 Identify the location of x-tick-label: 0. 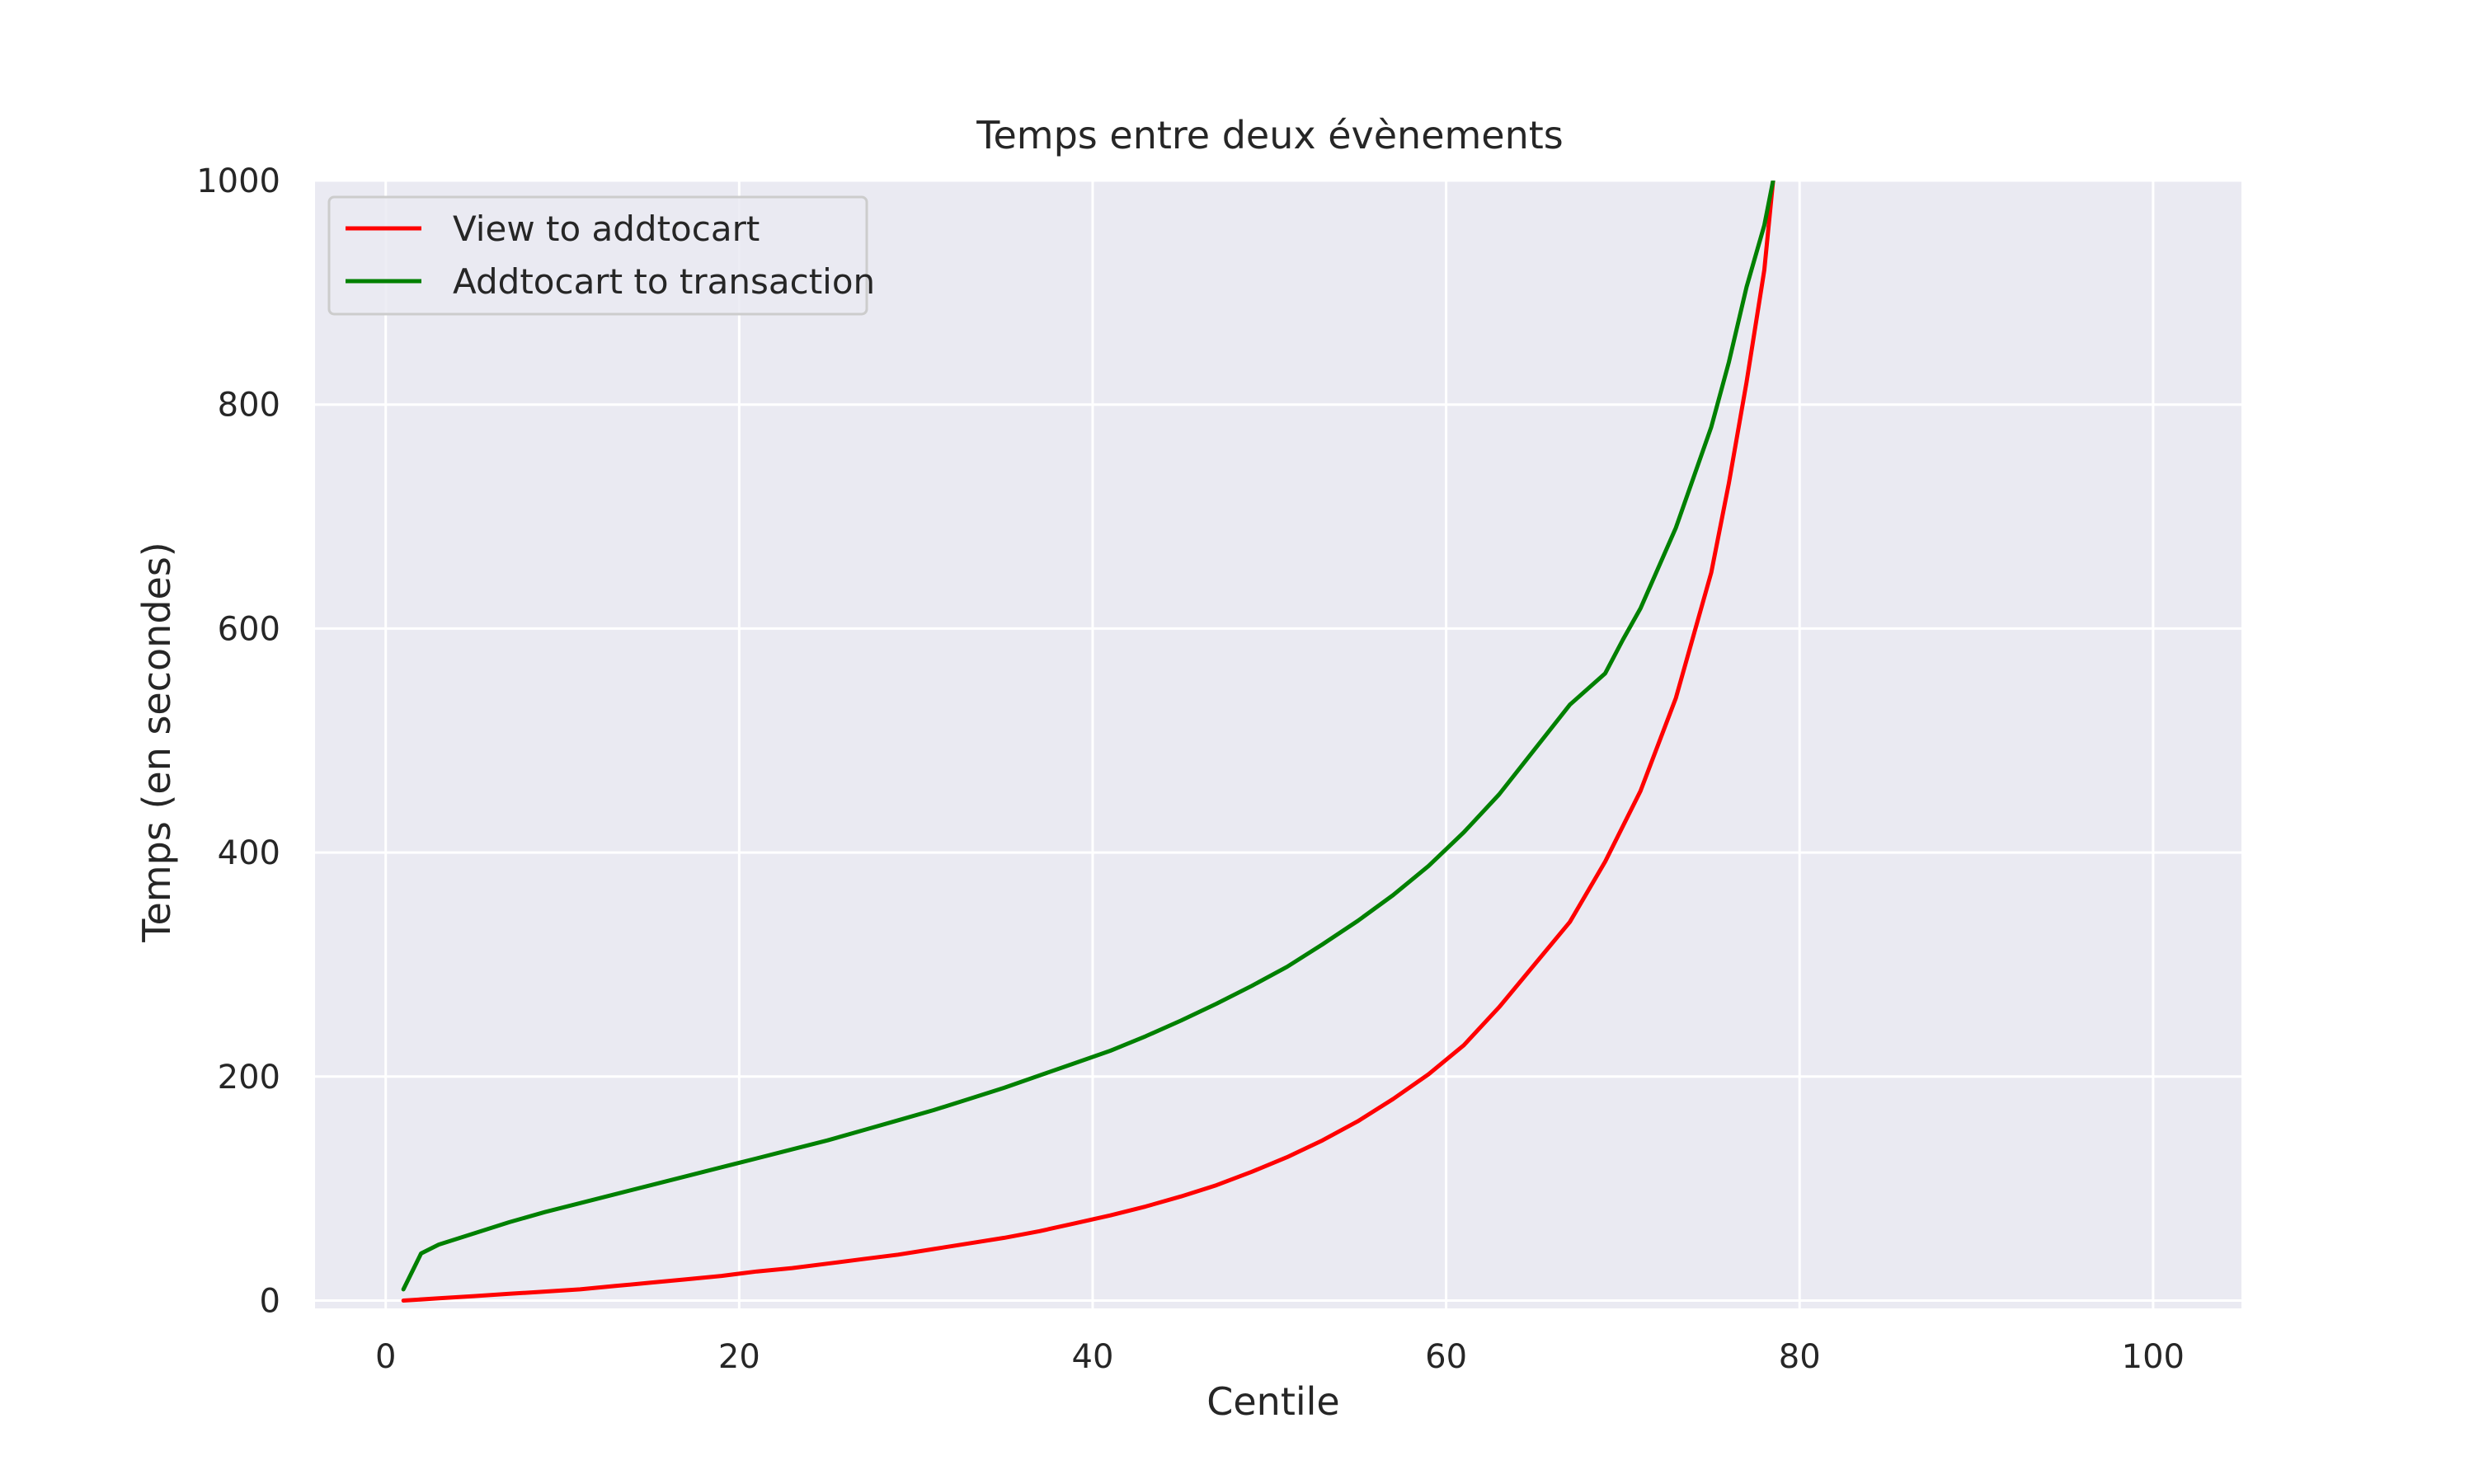
(385, 1357).